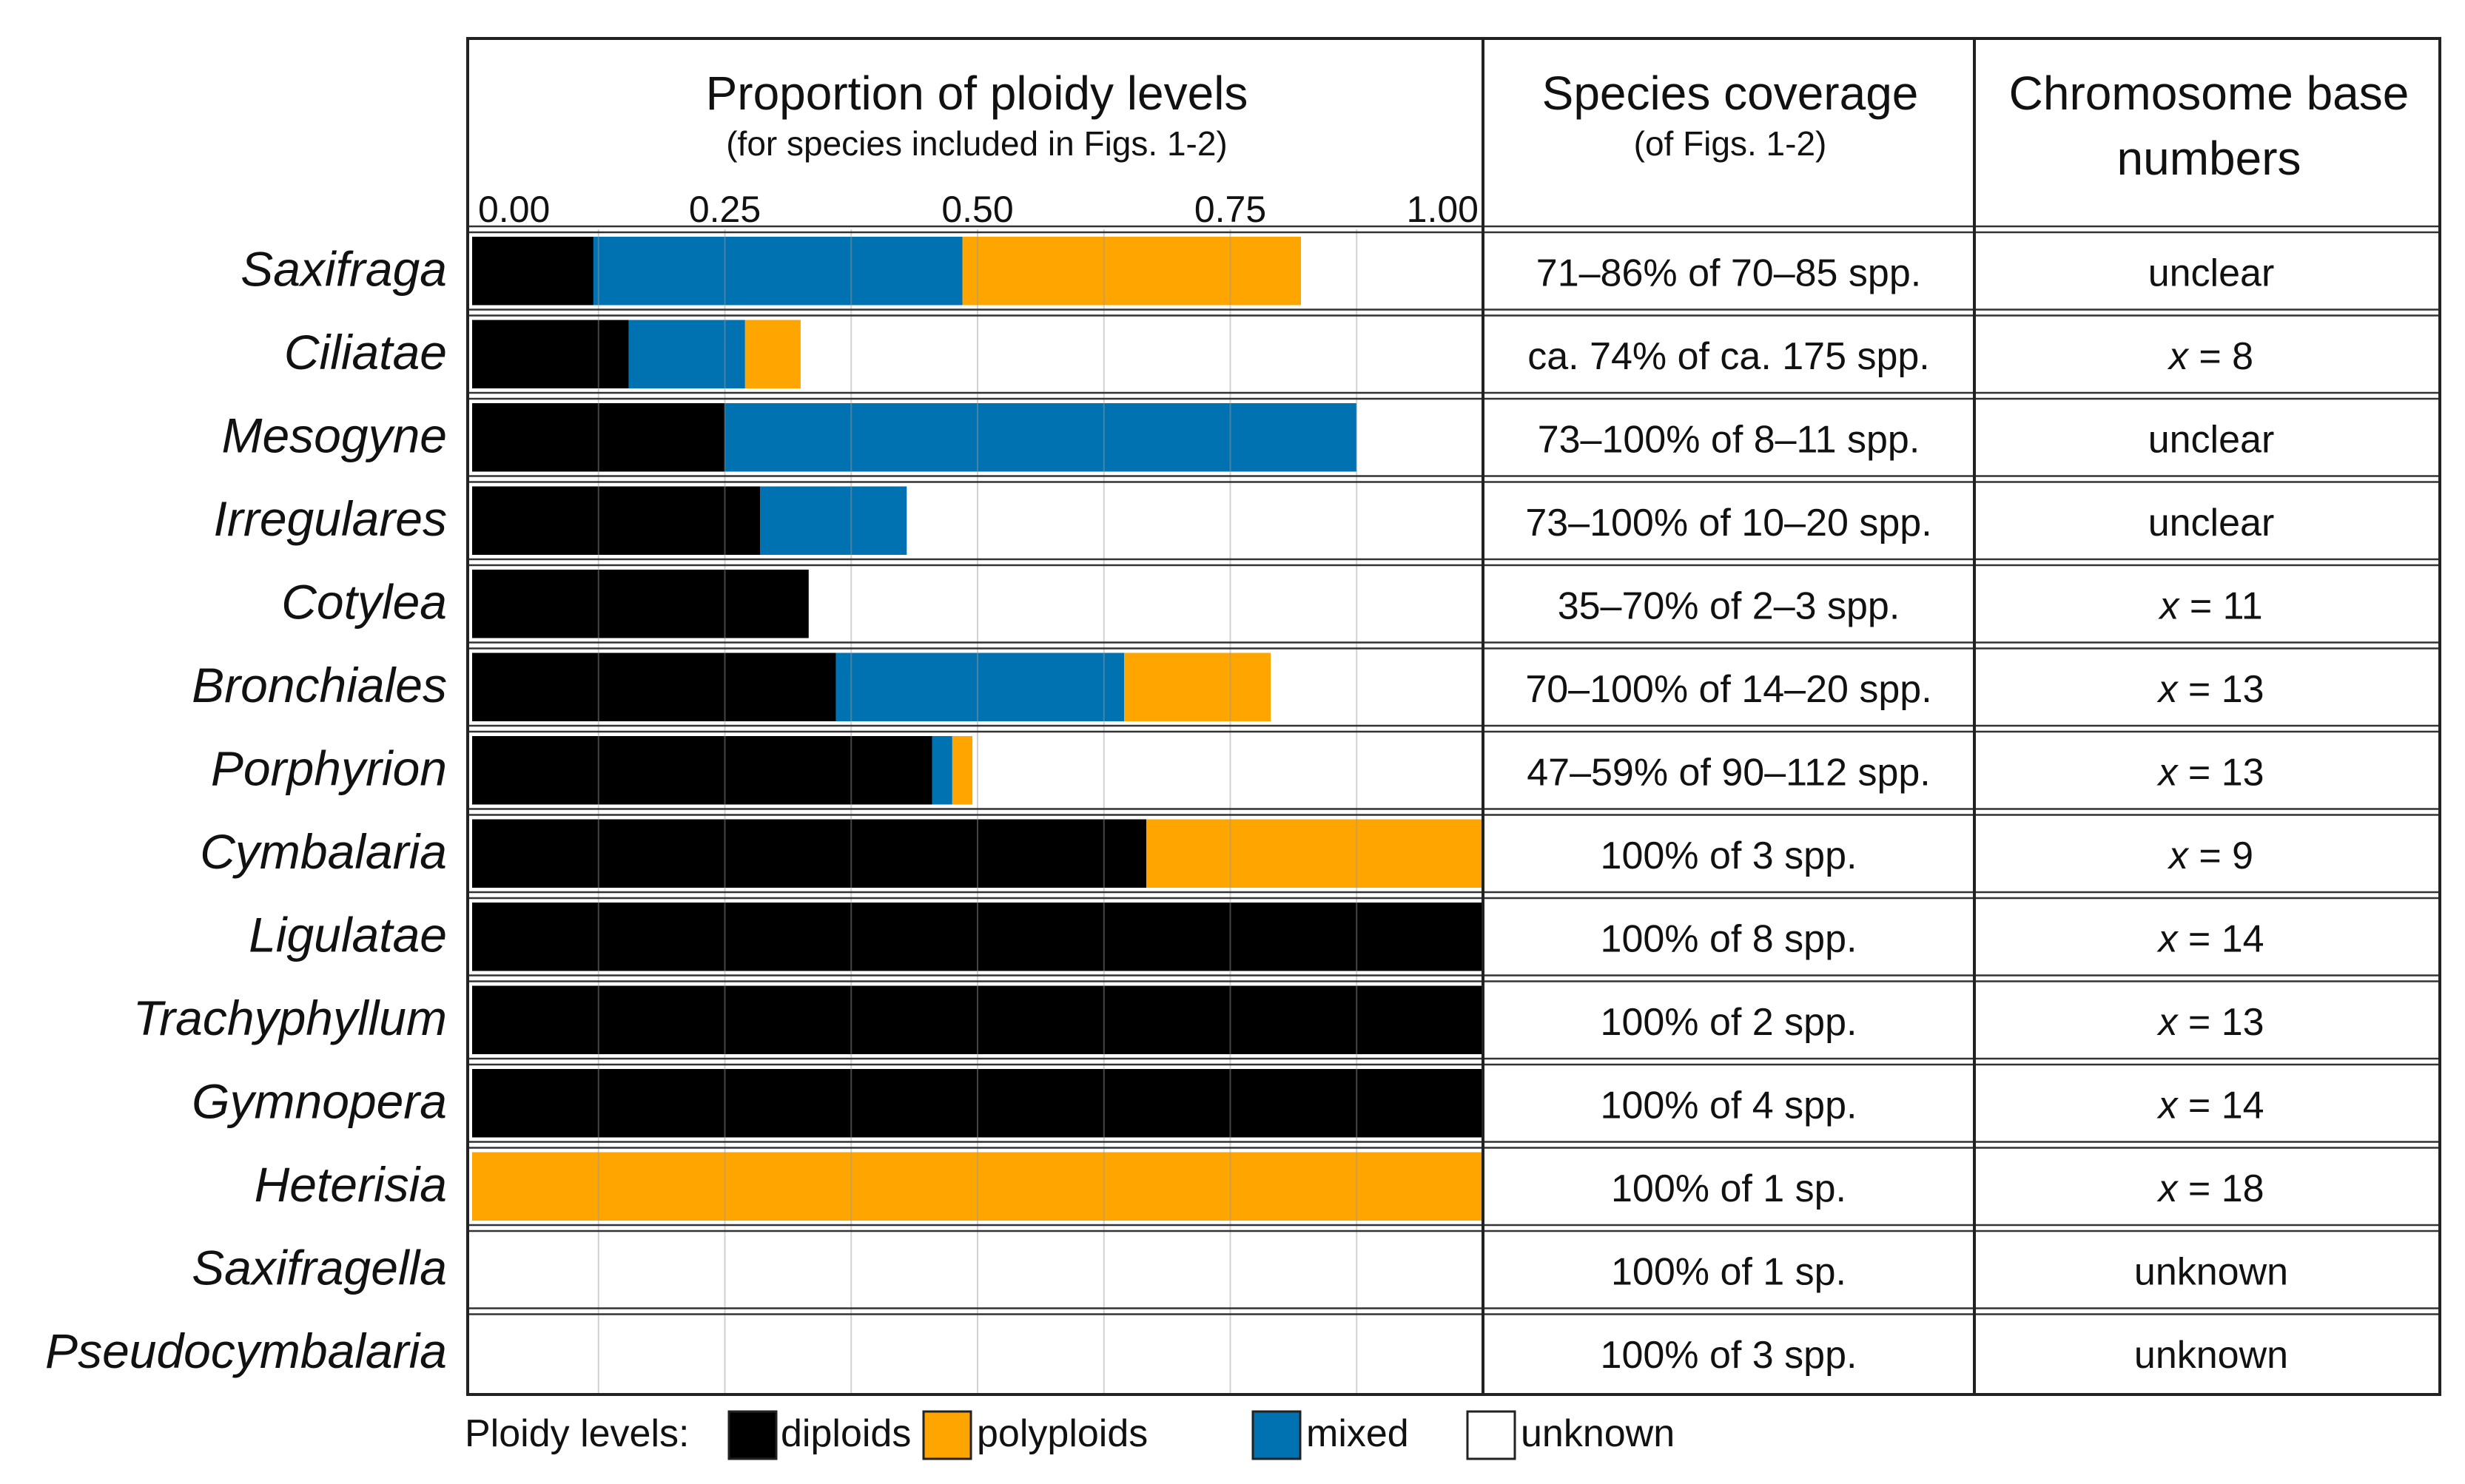 This screenshot has width=2465, height=1484. Describe the element at coordinates (1729, 605) in the screenshot. I see `coverage-cell-cotylea: 35–70% of 2–3 spp.` at that location.